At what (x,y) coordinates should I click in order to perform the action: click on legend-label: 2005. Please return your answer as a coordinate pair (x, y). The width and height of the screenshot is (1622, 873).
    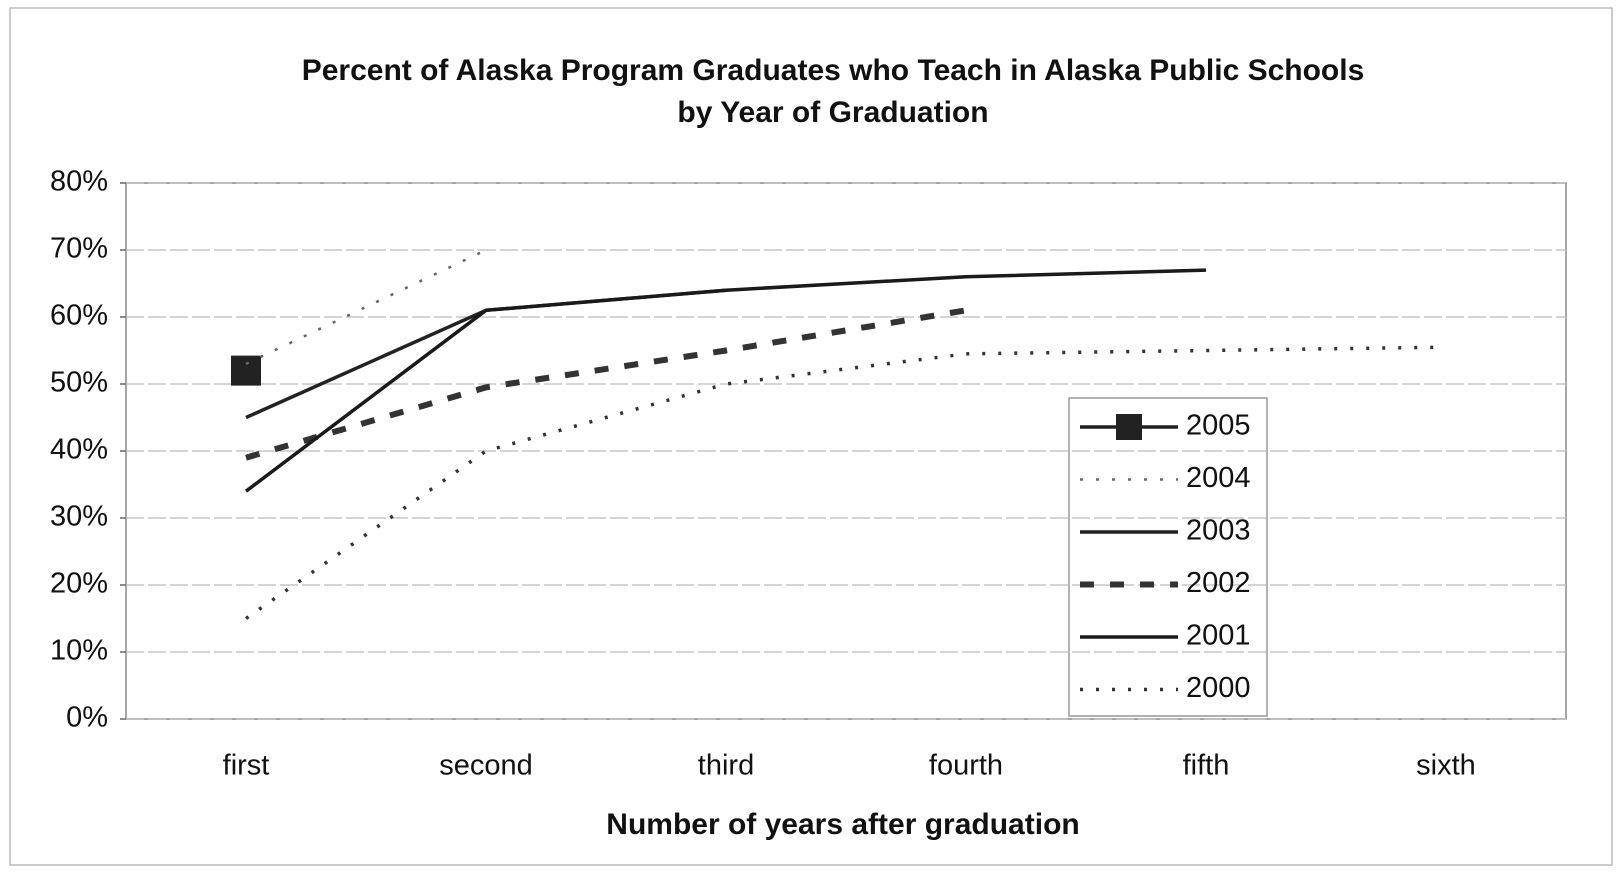
    Looking at the image, I should click on (1218, 426).